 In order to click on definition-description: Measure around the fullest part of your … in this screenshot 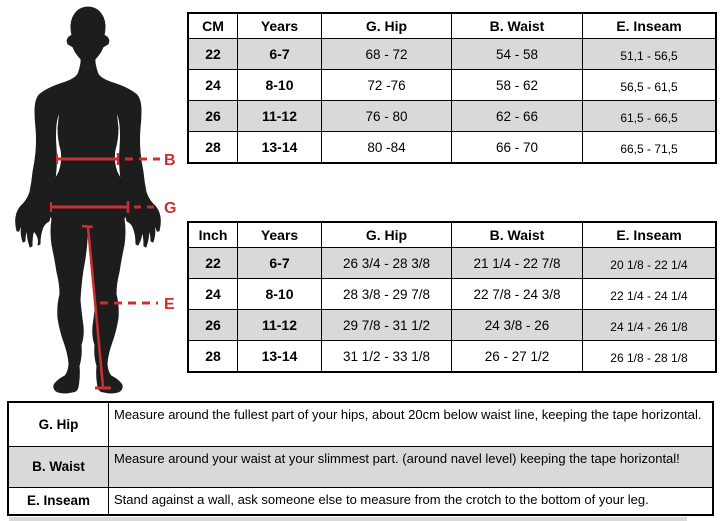, I will do `click(411, 424)`.